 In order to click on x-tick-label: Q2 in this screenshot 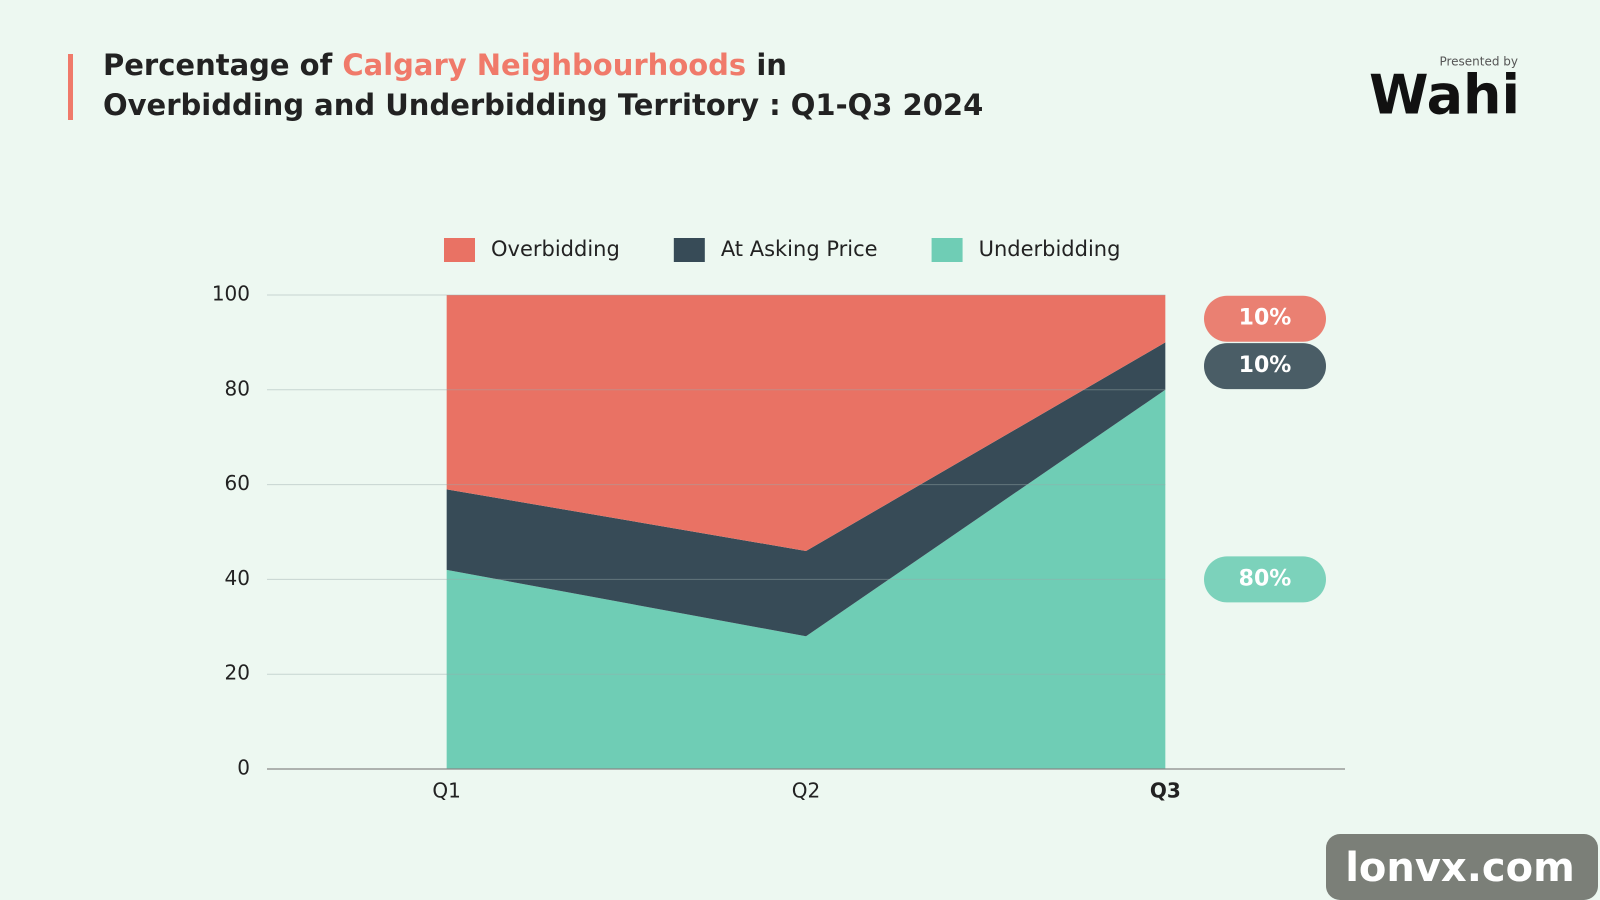, I will do `click(806, 791)`.